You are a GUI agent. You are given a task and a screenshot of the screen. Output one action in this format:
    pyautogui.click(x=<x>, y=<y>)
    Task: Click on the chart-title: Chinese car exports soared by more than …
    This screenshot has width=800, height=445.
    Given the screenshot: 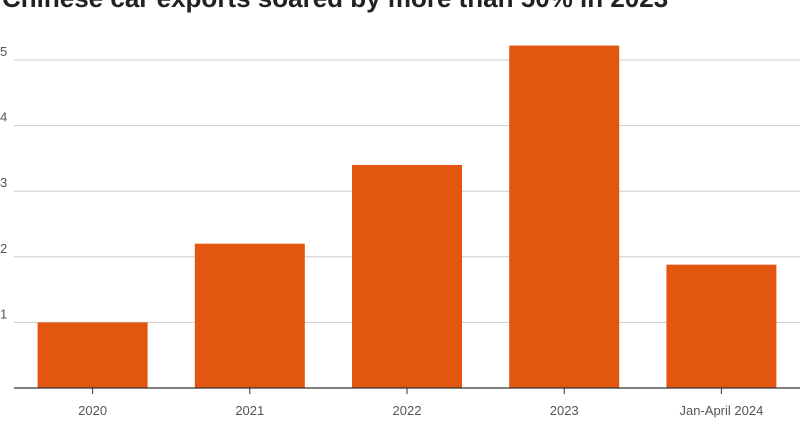 What is the action you would take?
    pyautogui.click(x=335, y=7)
    